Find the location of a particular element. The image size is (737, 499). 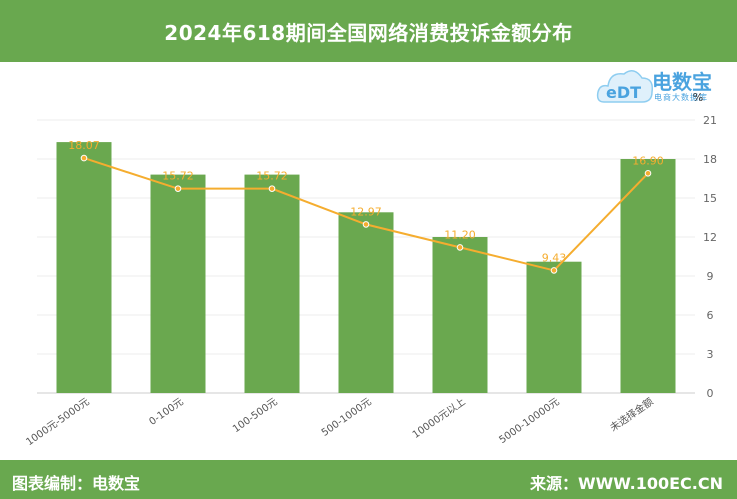

y-tick-label: 15 is located at coordinates (710, 198).